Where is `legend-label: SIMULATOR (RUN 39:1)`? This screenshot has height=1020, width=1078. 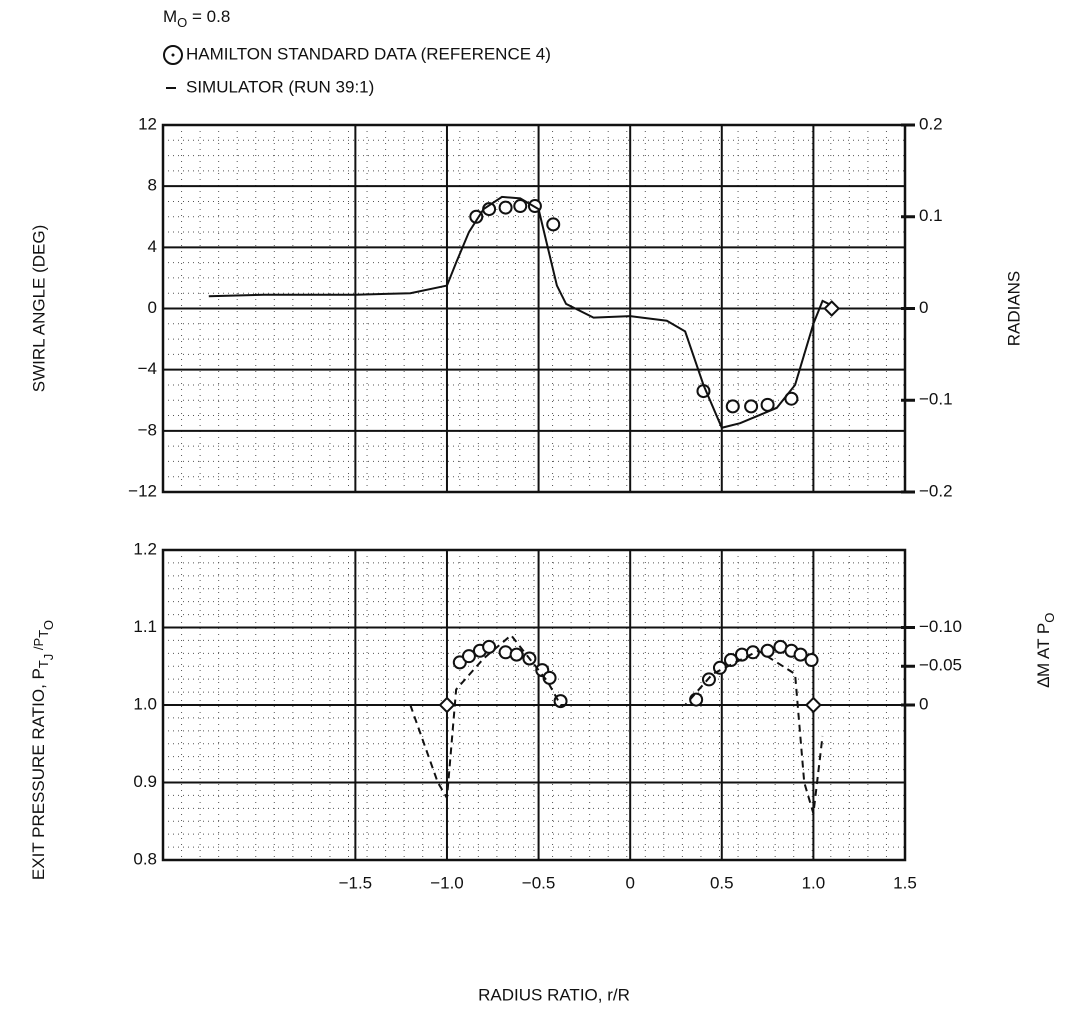
legend-label: SIMULATOR (RUN 39:1) is located at coordinates (280, 86).